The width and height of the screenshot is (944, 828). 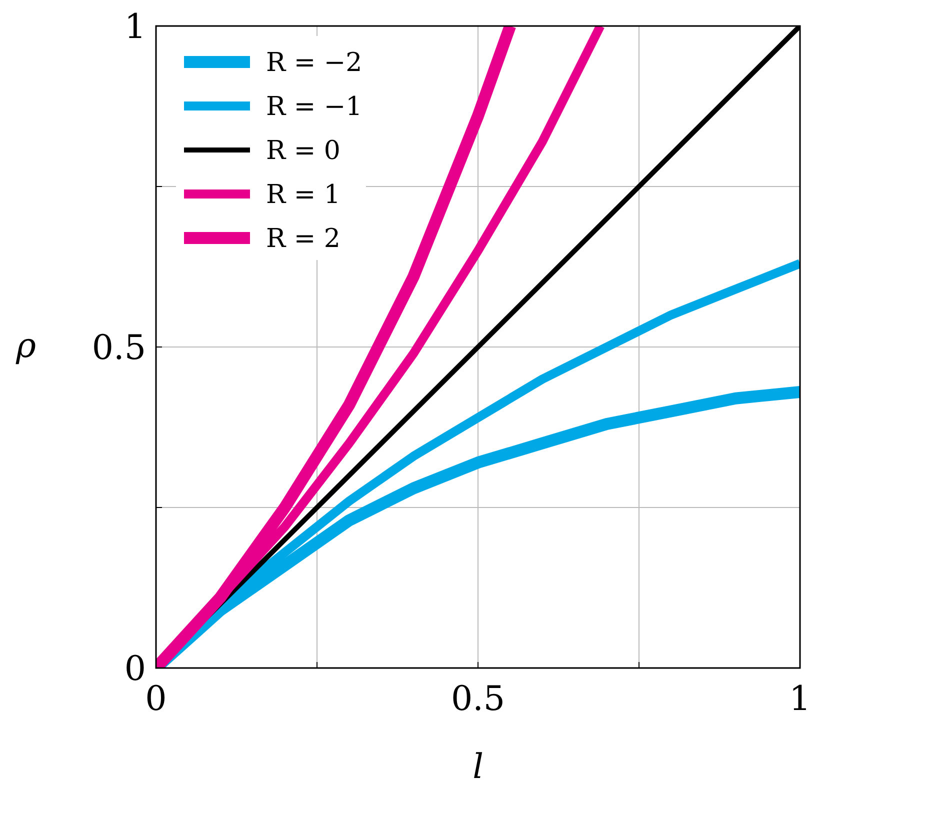 What do you see at coordinates (303, 151) in the screenshot?
I see `legend-label: R = 0` at bounding box center [303, 151].